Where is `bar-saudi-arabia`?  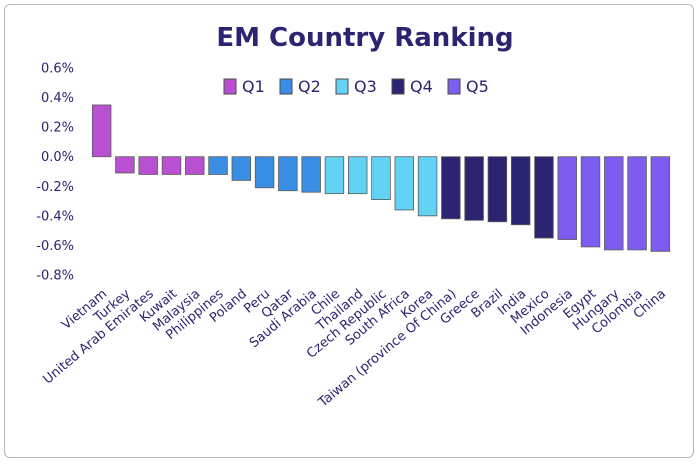
bar-saudi-arabia is located at coordinates (311, 174).